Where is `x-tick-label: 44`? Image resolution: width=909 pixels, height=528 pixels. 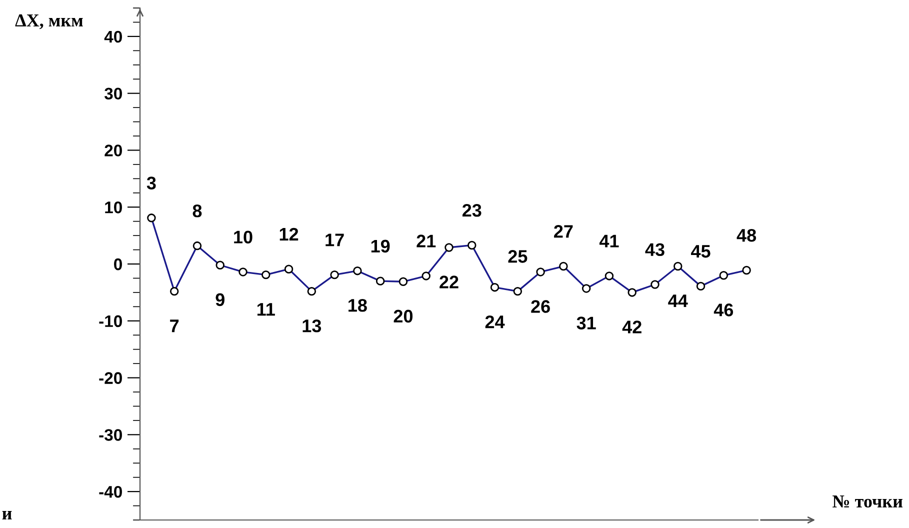
x-tick-label: 44 is located at coordinates (678, 301).